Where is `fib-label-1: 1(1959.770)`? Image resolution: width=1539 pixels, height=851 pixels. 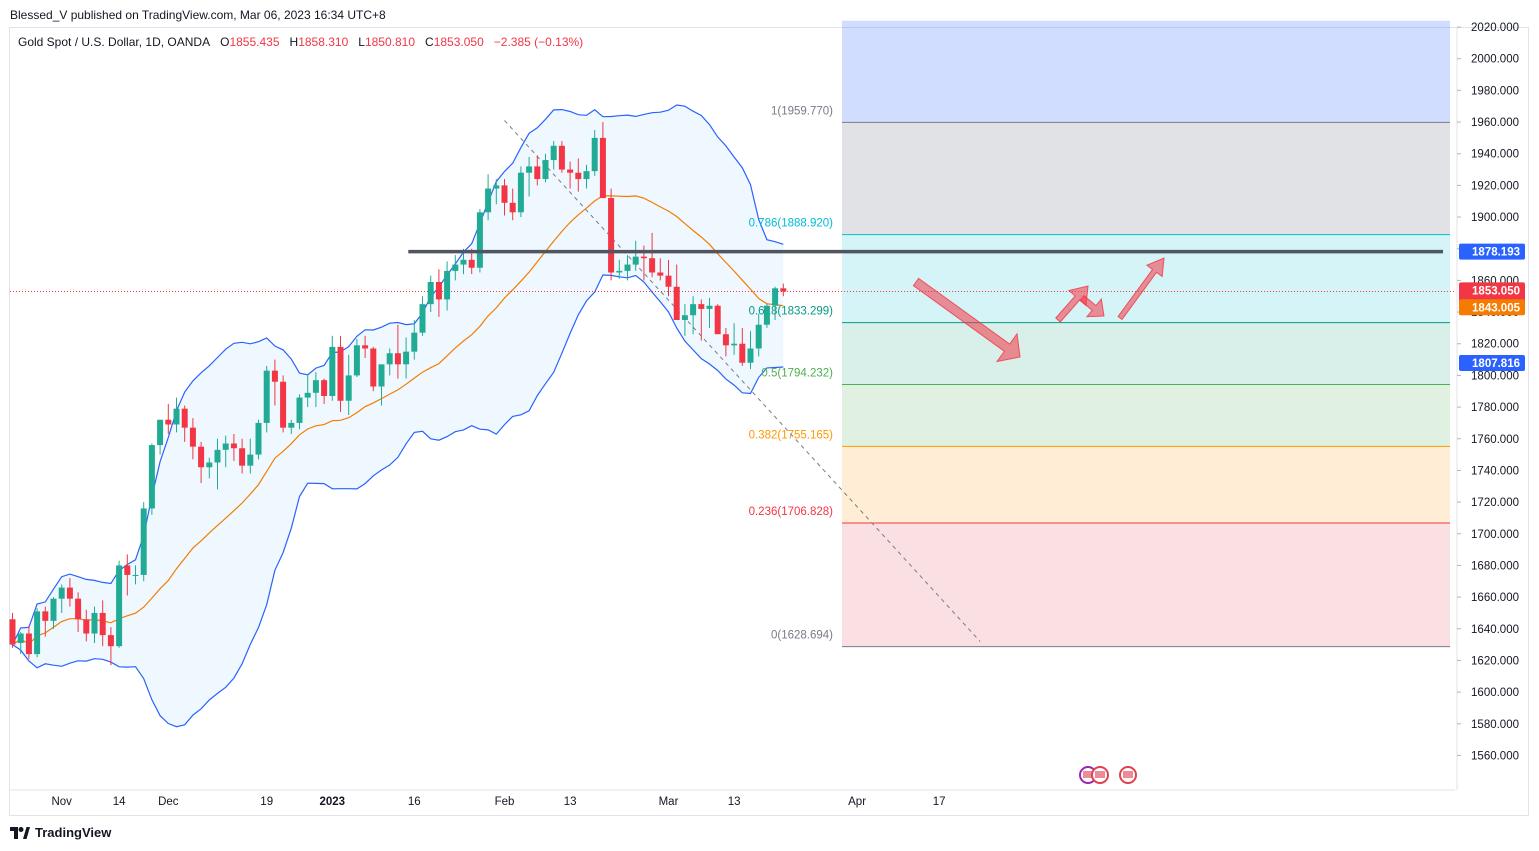
fib-label-1: 1(1959.770) is located at coordinates (802, 111).